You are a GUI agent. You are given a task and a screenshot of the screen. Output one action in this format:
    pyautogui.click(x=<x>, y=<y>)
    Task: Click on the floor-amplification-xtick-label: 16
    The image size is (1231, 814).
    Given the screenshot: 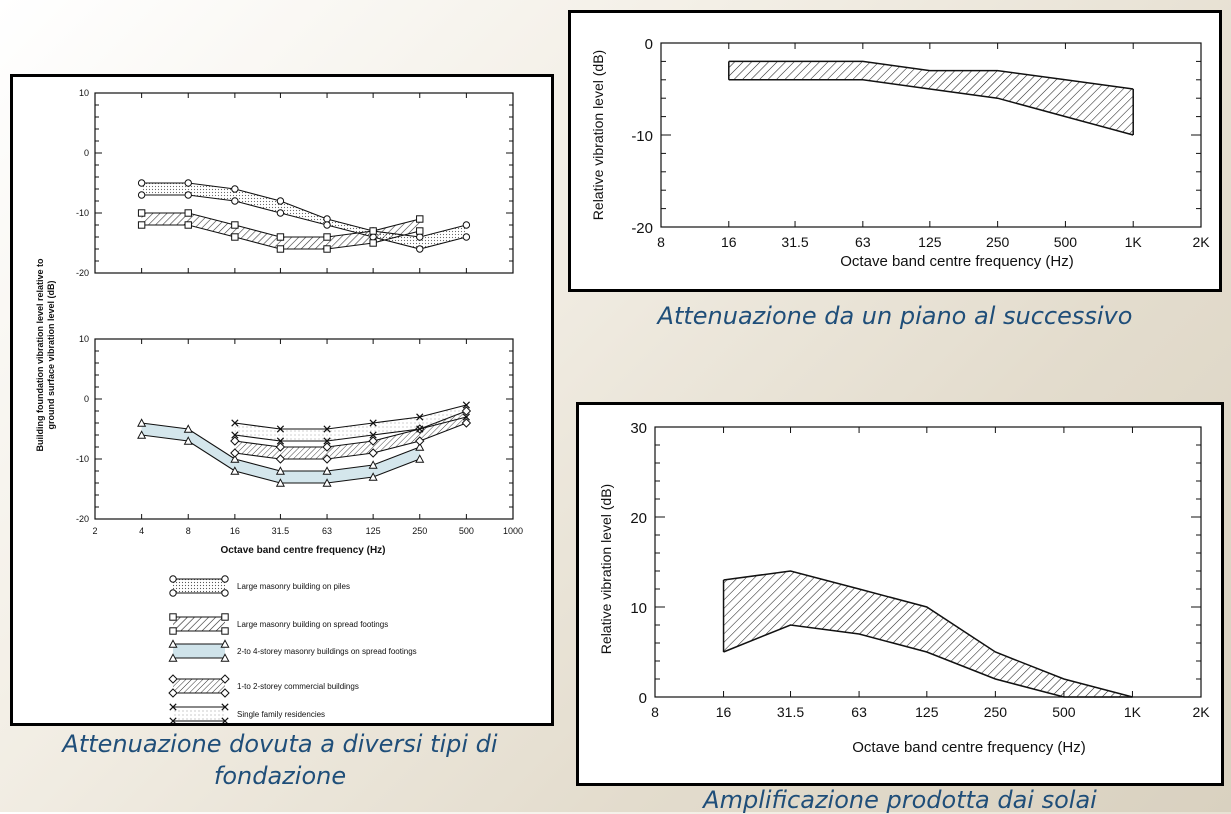 What is the action you would take?
    pyautogui.click(x=724, y=712)
    